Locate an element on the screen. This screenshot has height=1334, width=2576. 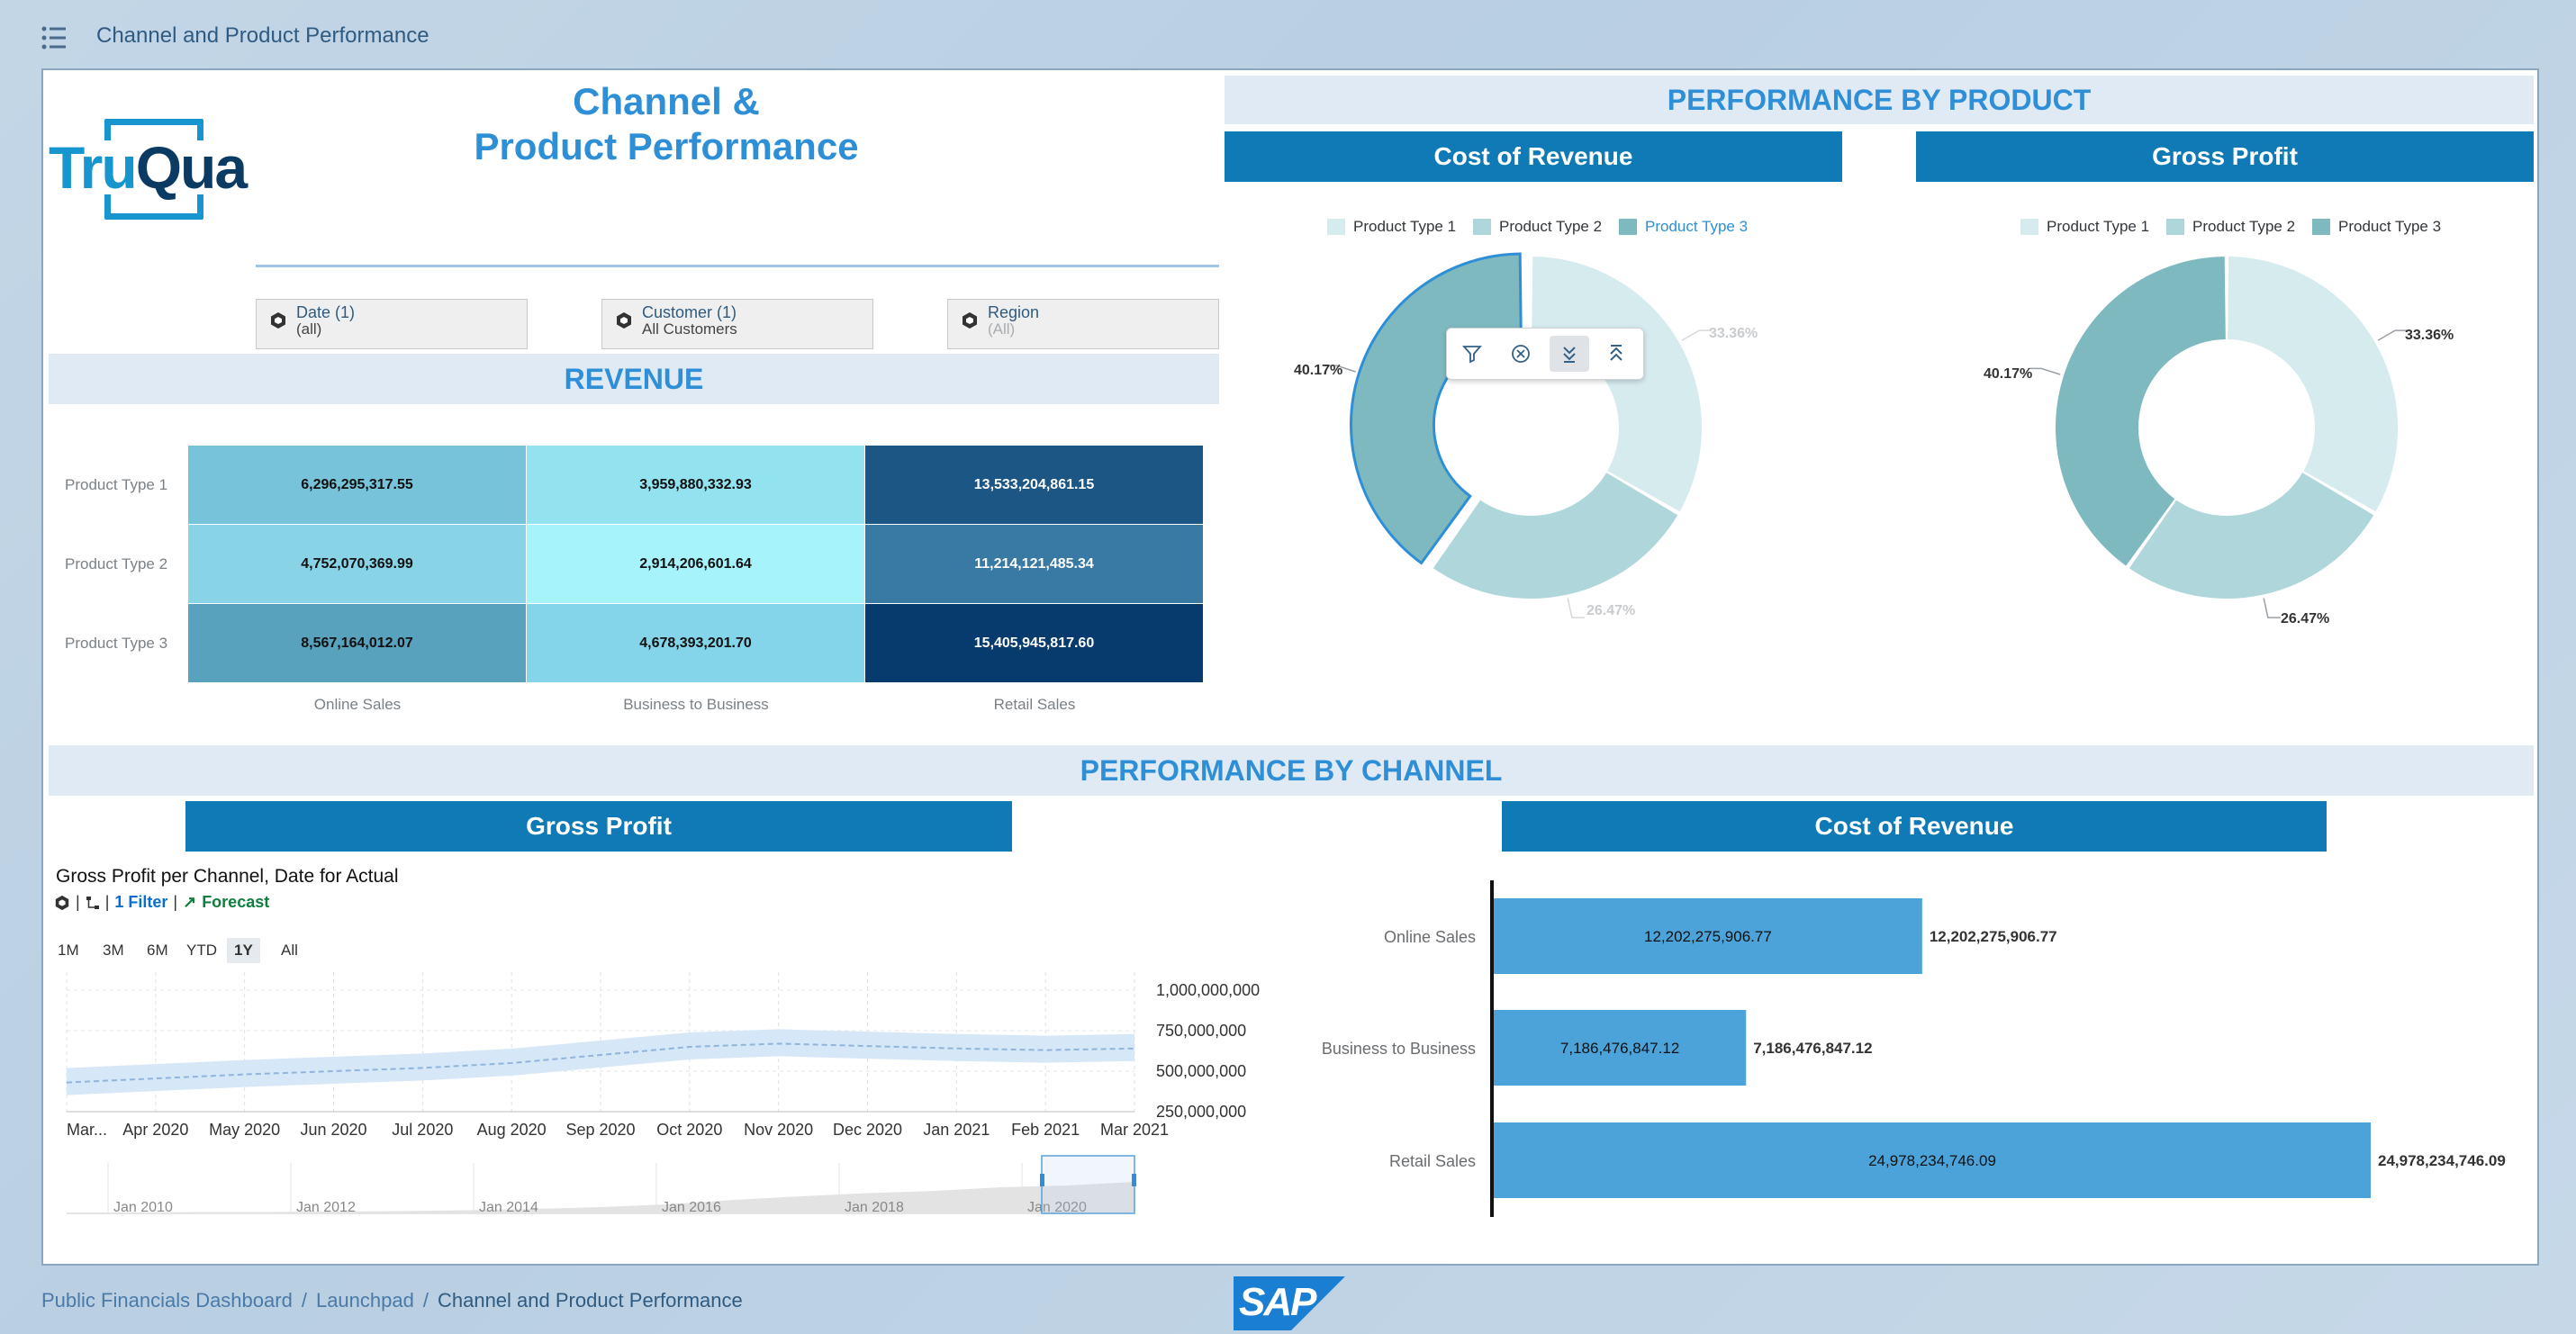
bar-value-inside: 12,202,275,906.77 is located at coordinates (1708, 936).